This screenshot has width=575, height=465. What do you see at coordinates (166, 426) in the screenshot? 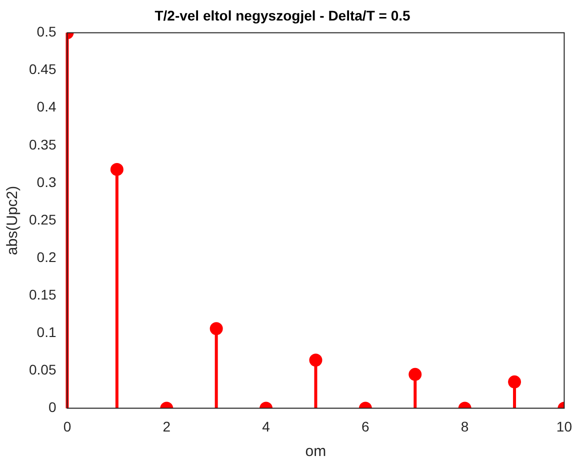
I see `x-tick-label: 2` at bounding box center [166, 426].